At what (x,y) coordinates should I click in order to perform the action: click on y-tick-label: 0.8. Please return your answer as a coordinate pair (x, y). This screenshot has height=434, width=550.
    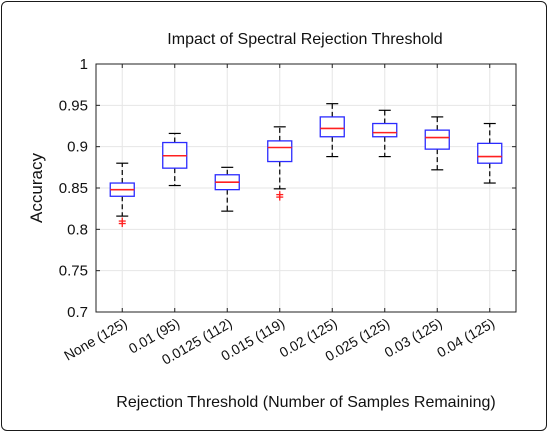
    Looking at the image, I should click on (77, 229).